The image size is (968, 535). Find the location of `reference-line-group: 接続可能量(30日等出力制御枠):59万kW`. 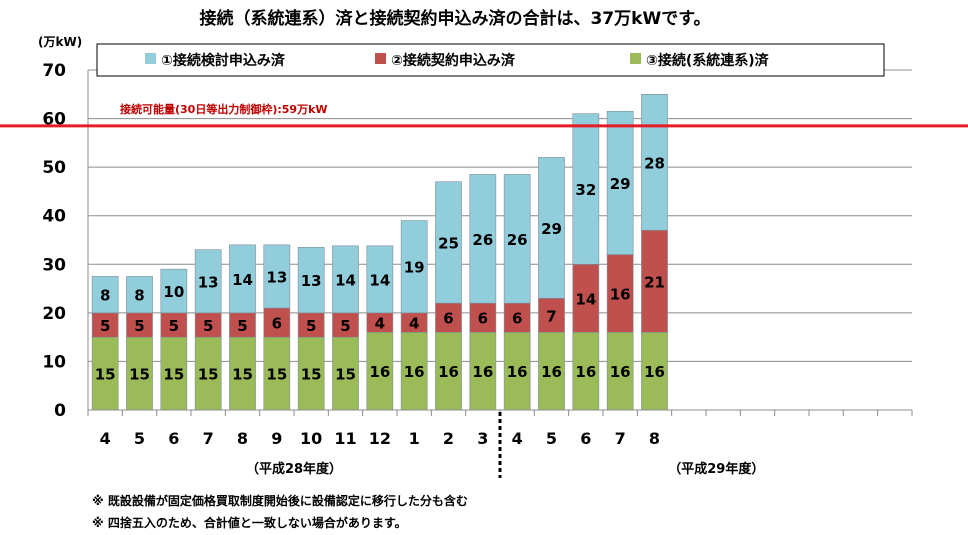

reference-line-group: 接続可能量(30日等出力制御枠):59万kW is located at coordinates (484, 115).